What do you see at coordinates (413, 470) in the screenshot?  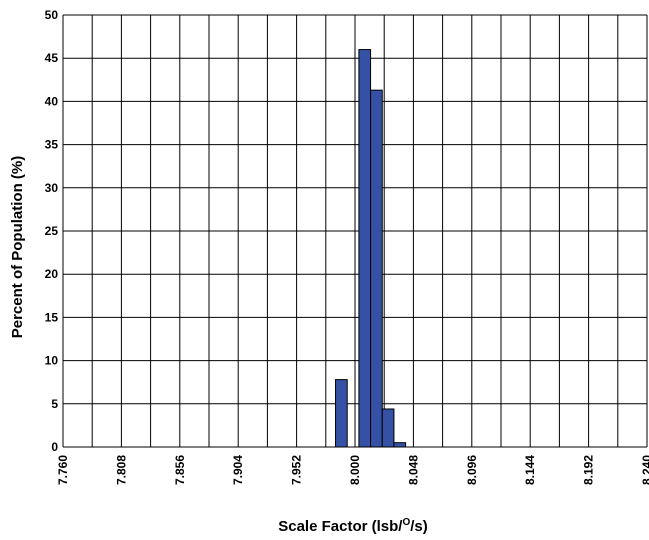 I see `x-tick-label: 8.048` at bounding box center [413, 470].